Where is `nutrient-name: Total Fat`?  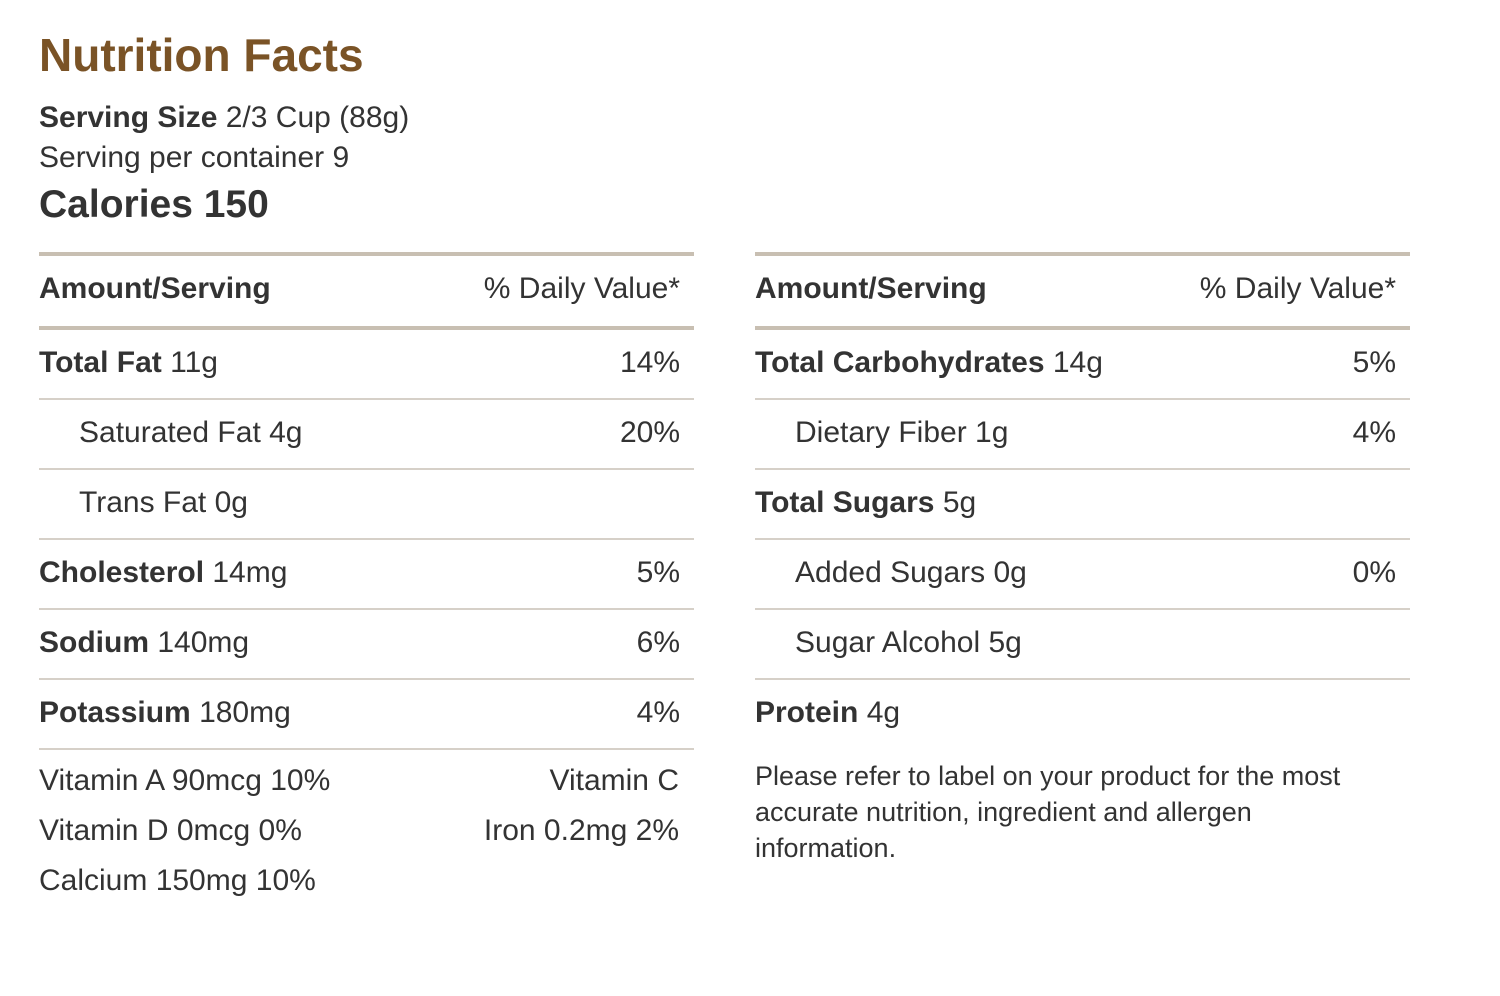
nutrient-name: Total Fat is located at coordinates (100, 362).